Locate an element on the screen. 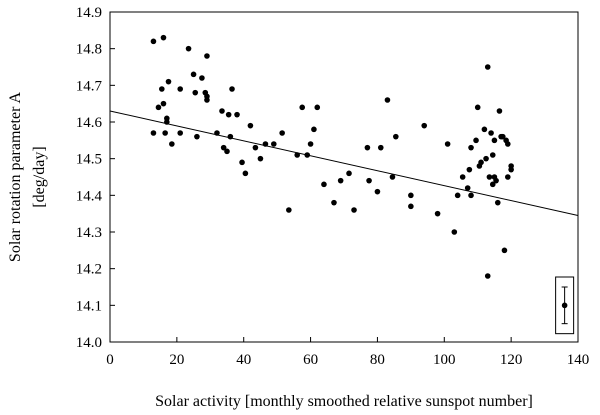 The image size is (600, 415). x-tick-label: 80 is located at coordinates (377, 360).